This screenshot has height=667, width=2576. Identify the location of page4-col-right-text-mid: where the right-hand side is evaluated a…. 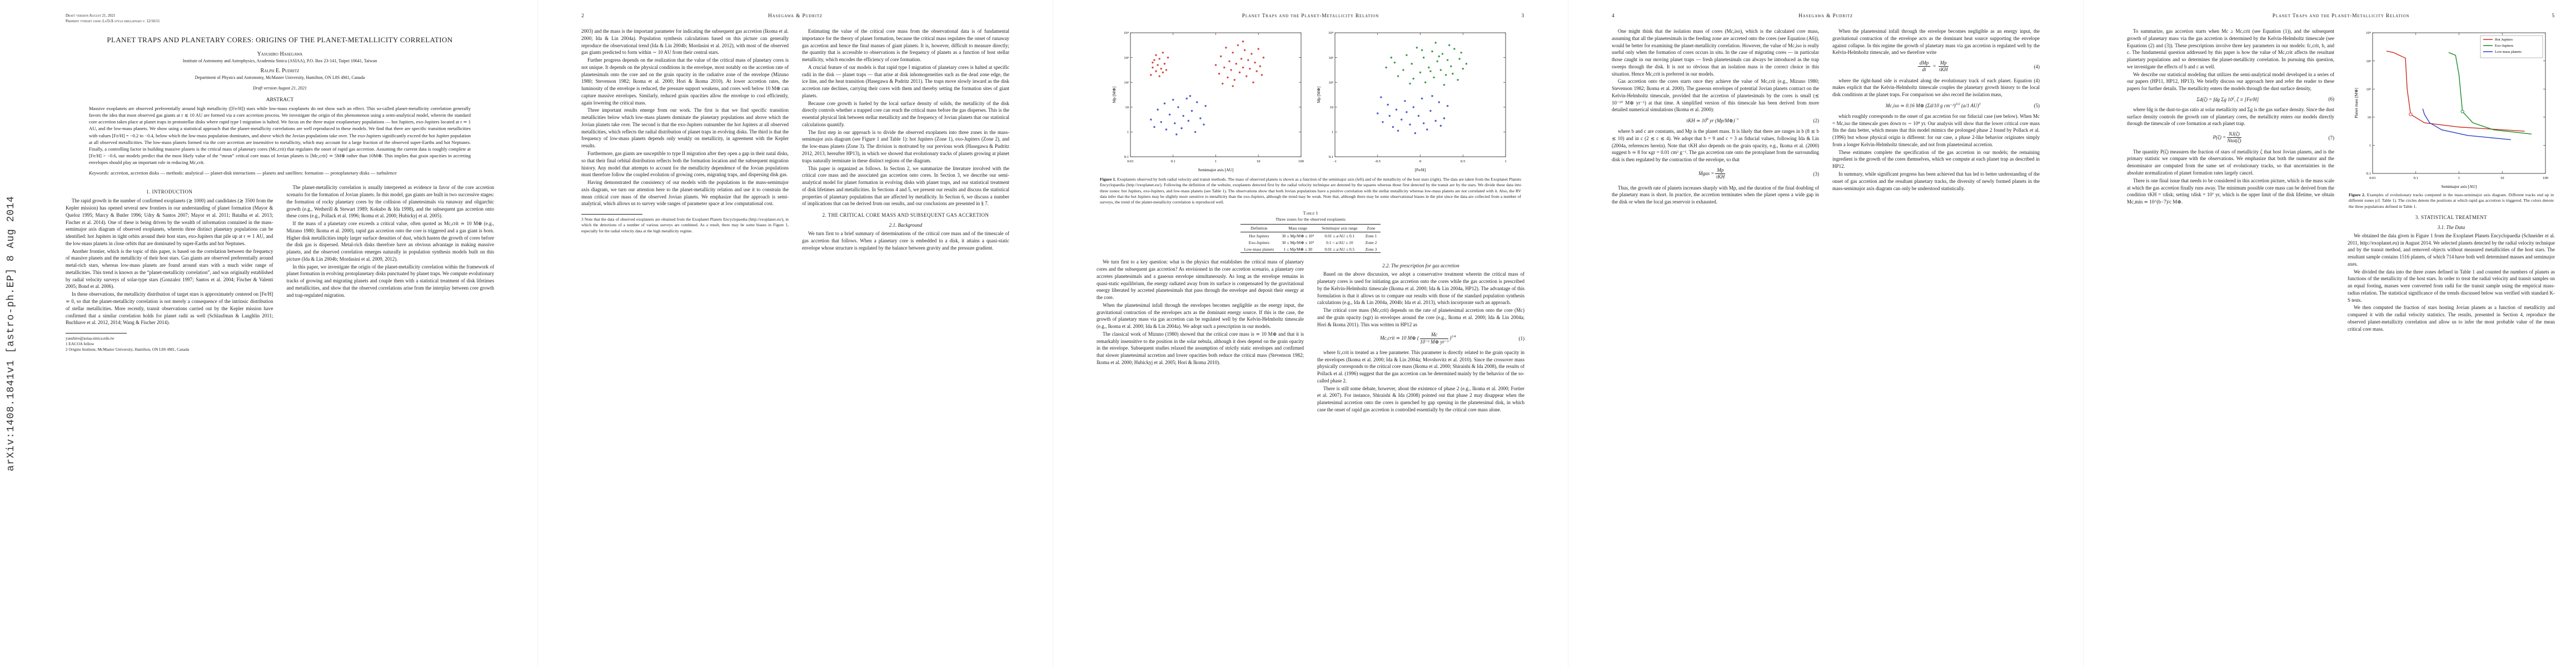
(1936, 87).